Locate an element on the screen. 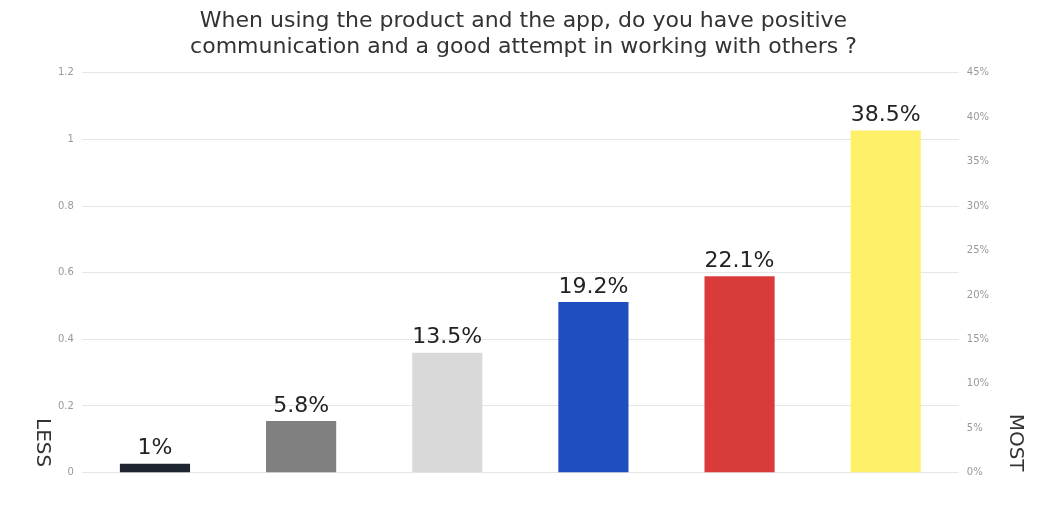  data-label: 19.2% is located at coordinates (593, 285).